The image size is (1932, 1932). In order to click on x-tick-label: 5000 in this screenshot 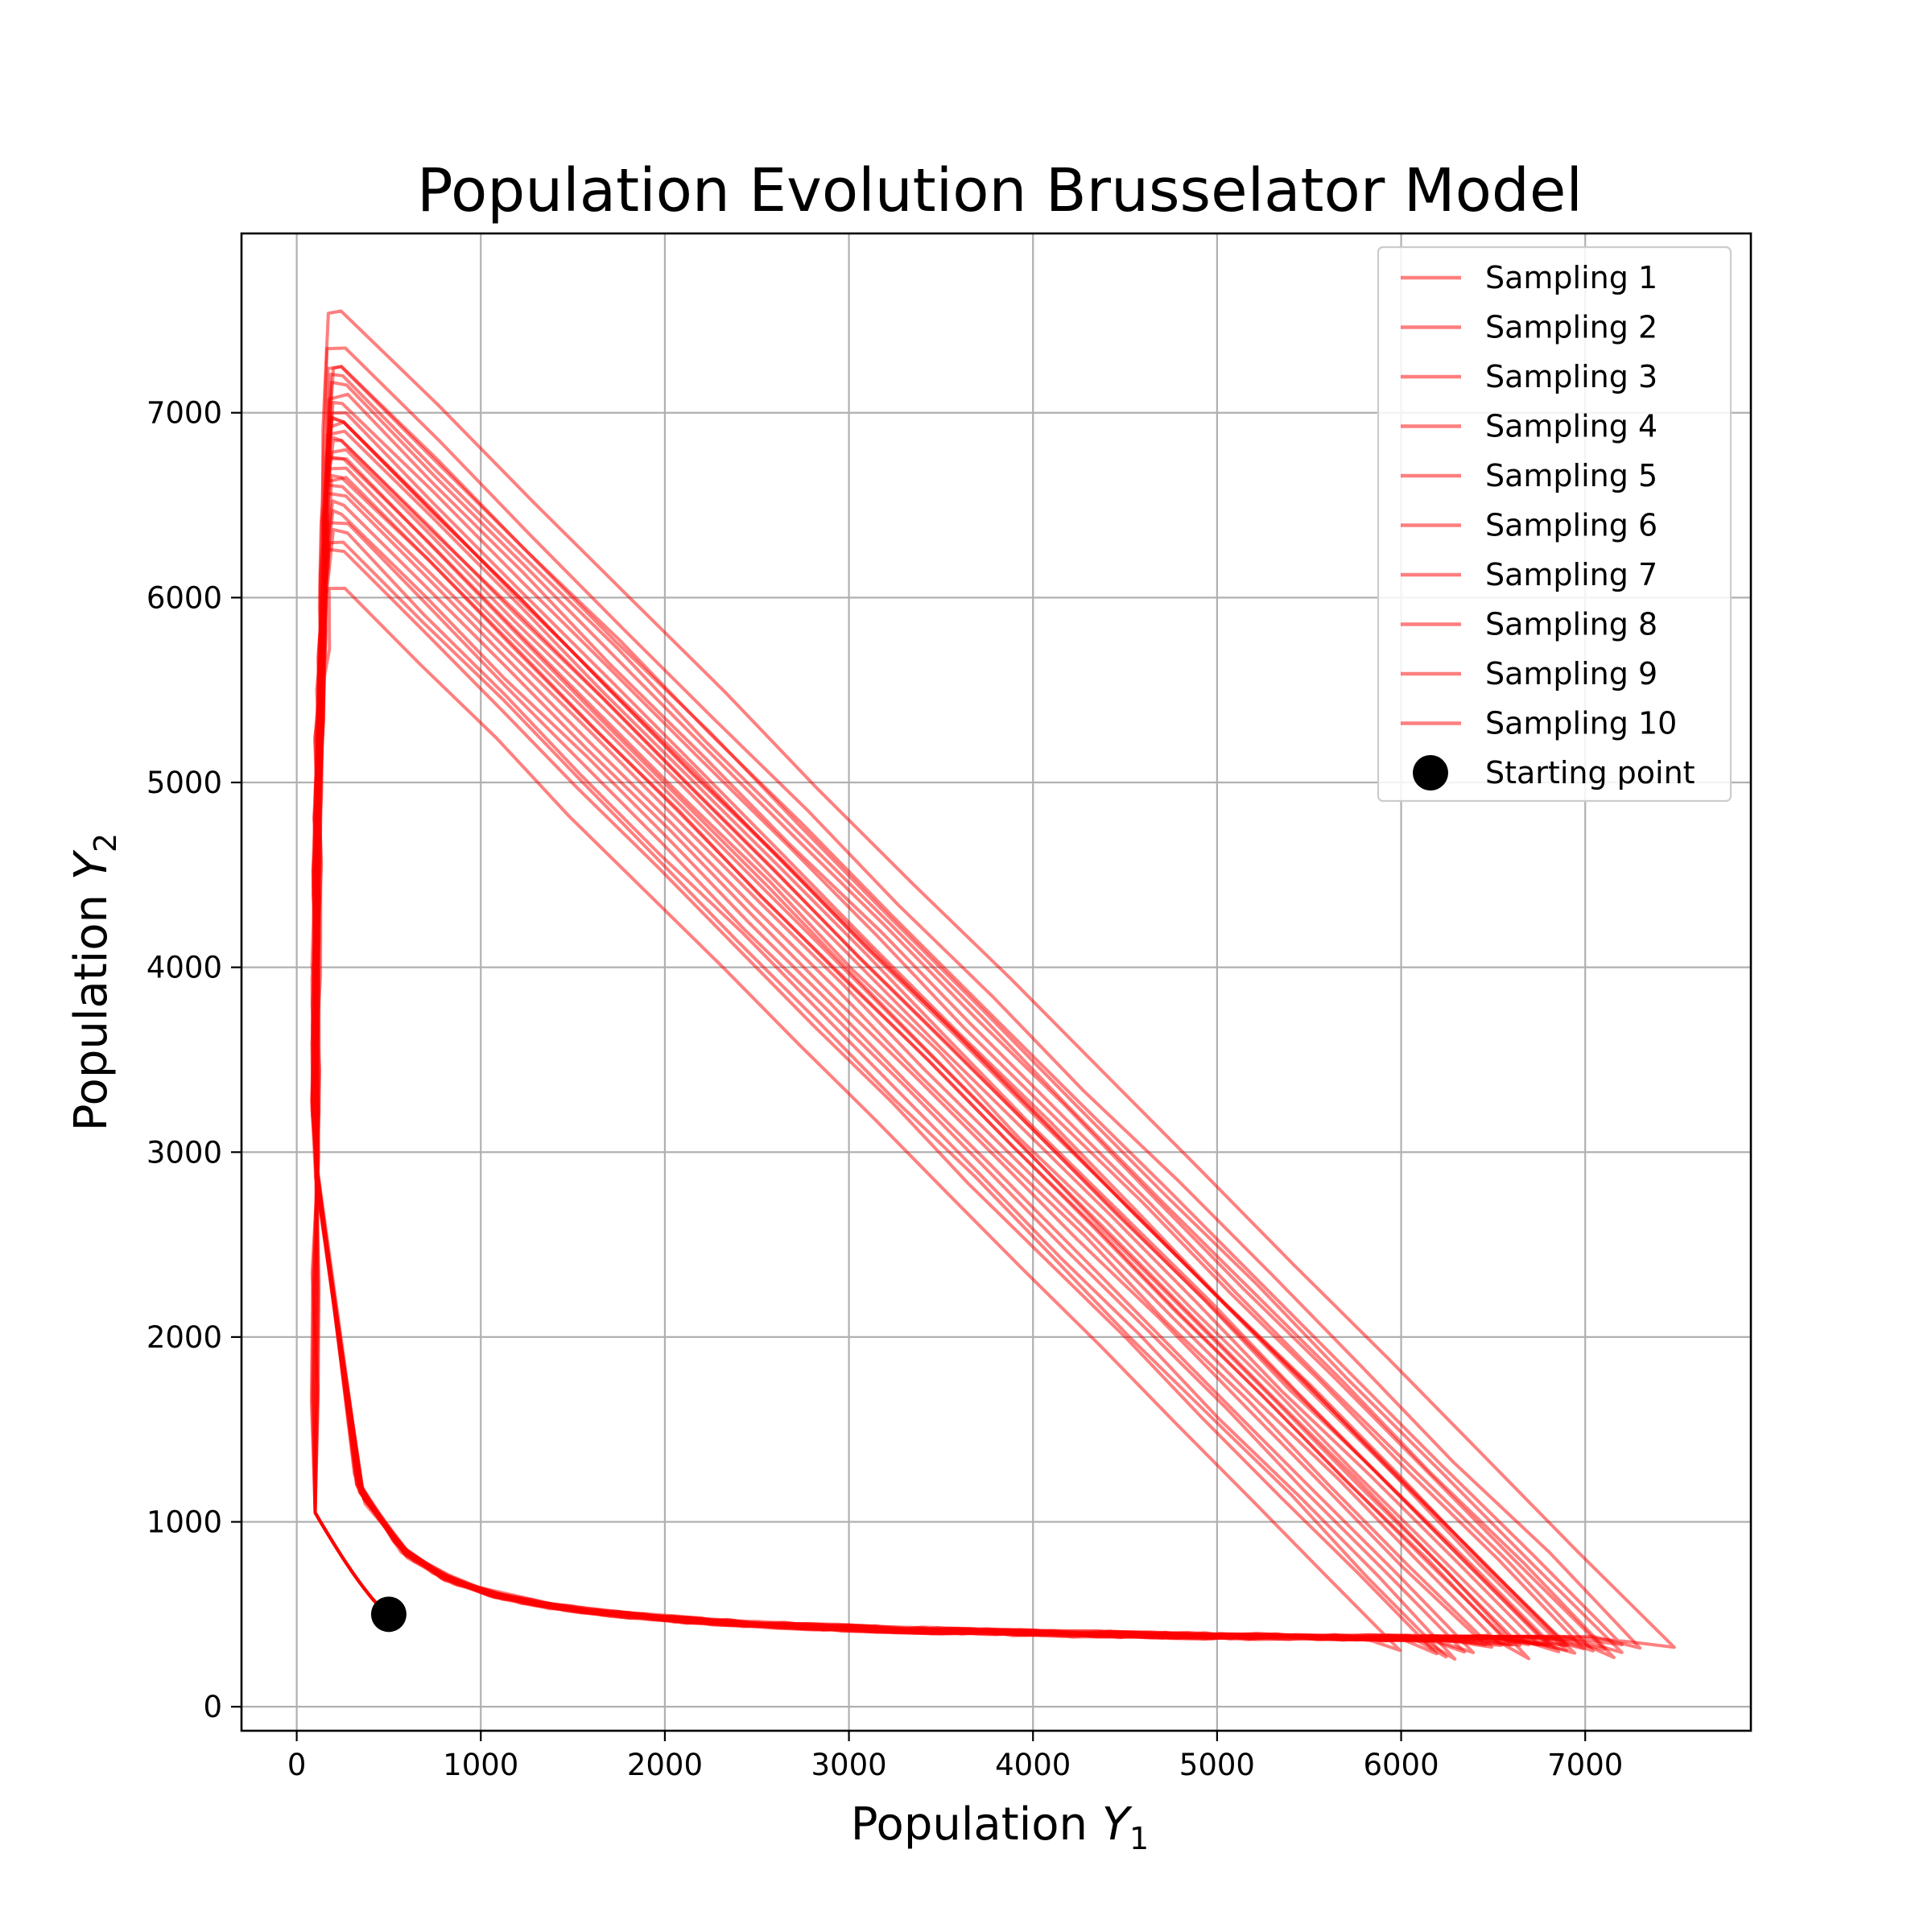, I will do `click(1217, 1765)`.